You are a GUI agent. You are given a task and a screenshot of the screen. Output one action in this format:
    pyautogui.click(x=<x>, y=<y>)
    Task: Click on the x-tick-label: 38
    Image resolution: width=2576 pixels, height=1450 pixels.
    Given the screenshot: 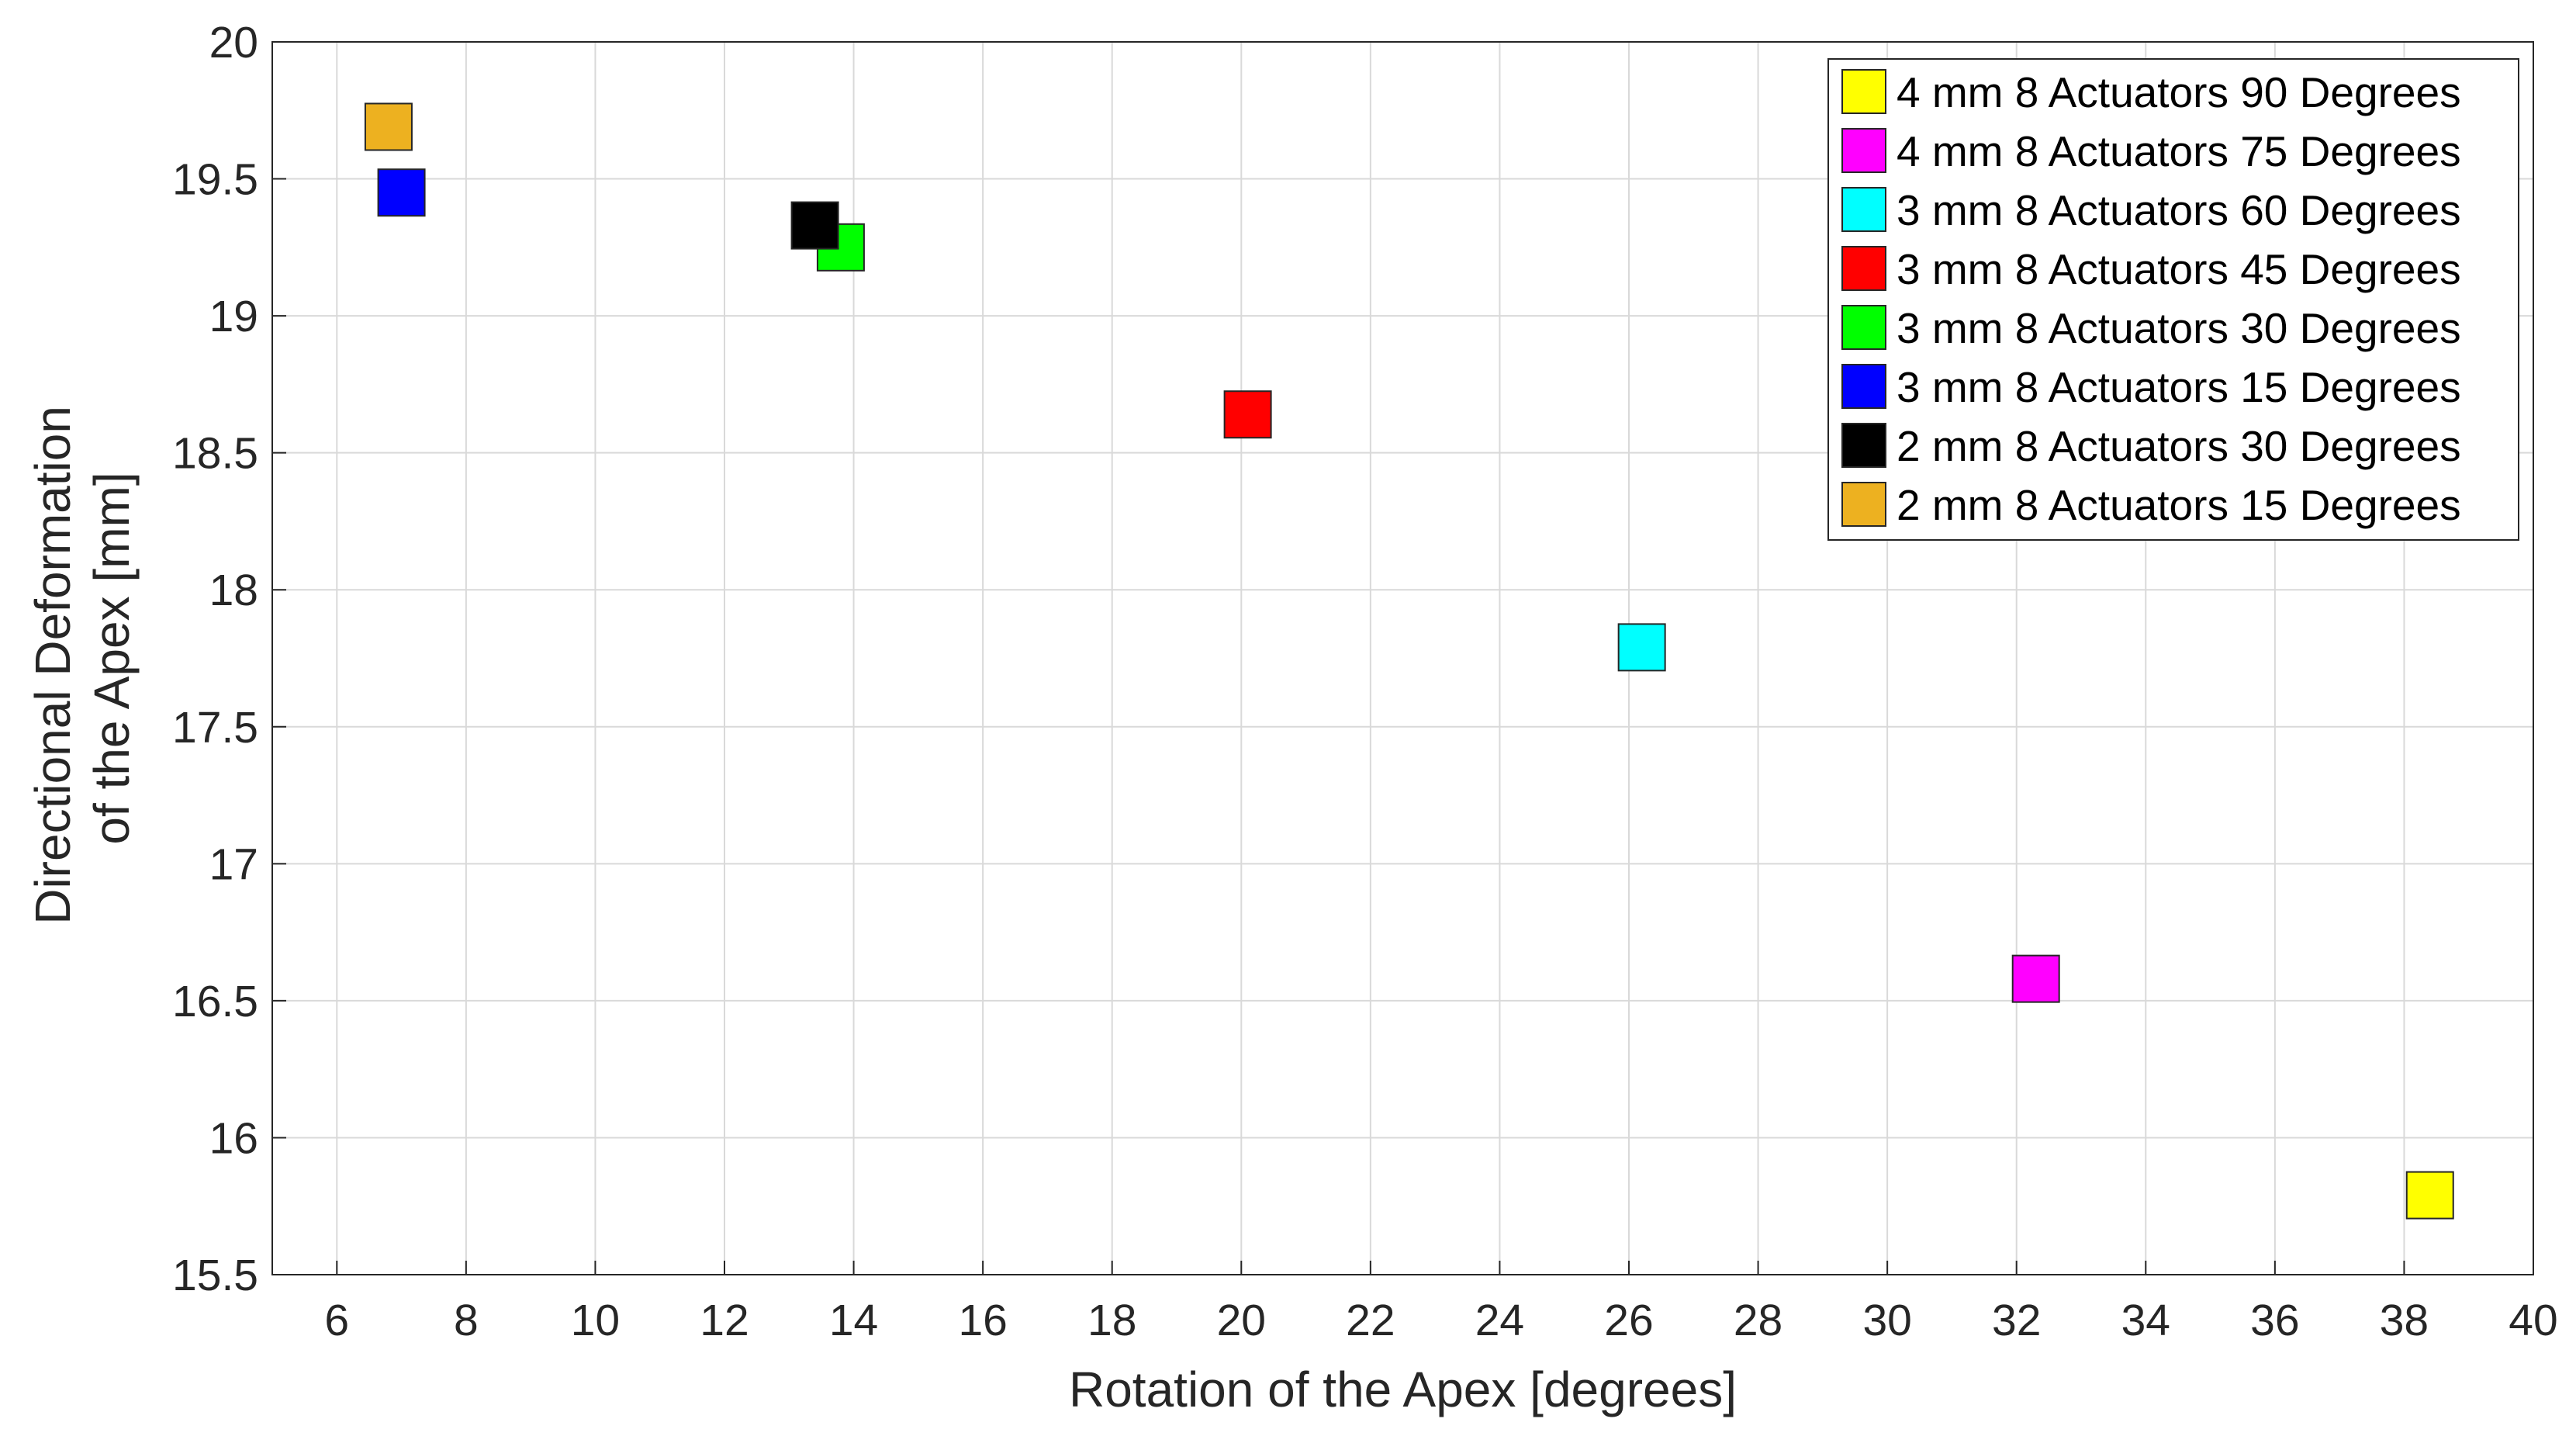 What is the action you would take?
    pyautogui.click(x=2404, y=1320)
    